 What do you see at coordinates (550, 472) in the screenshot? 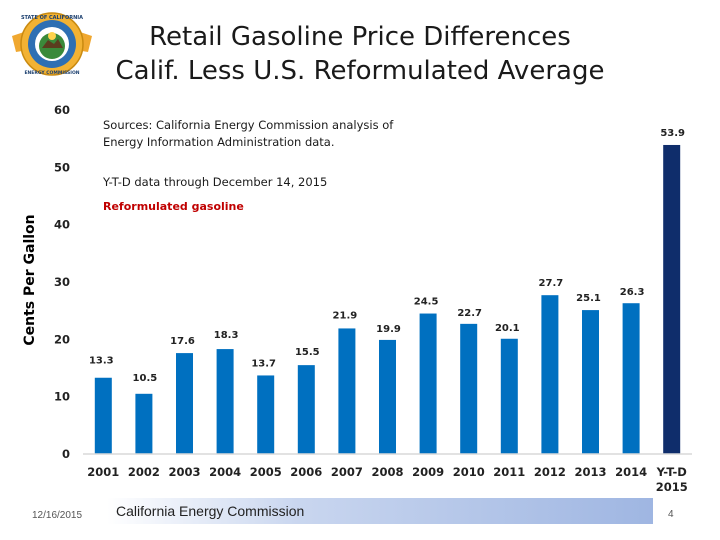
I see `x-tick-label-11: 2012` at bounding box center [550, 472].